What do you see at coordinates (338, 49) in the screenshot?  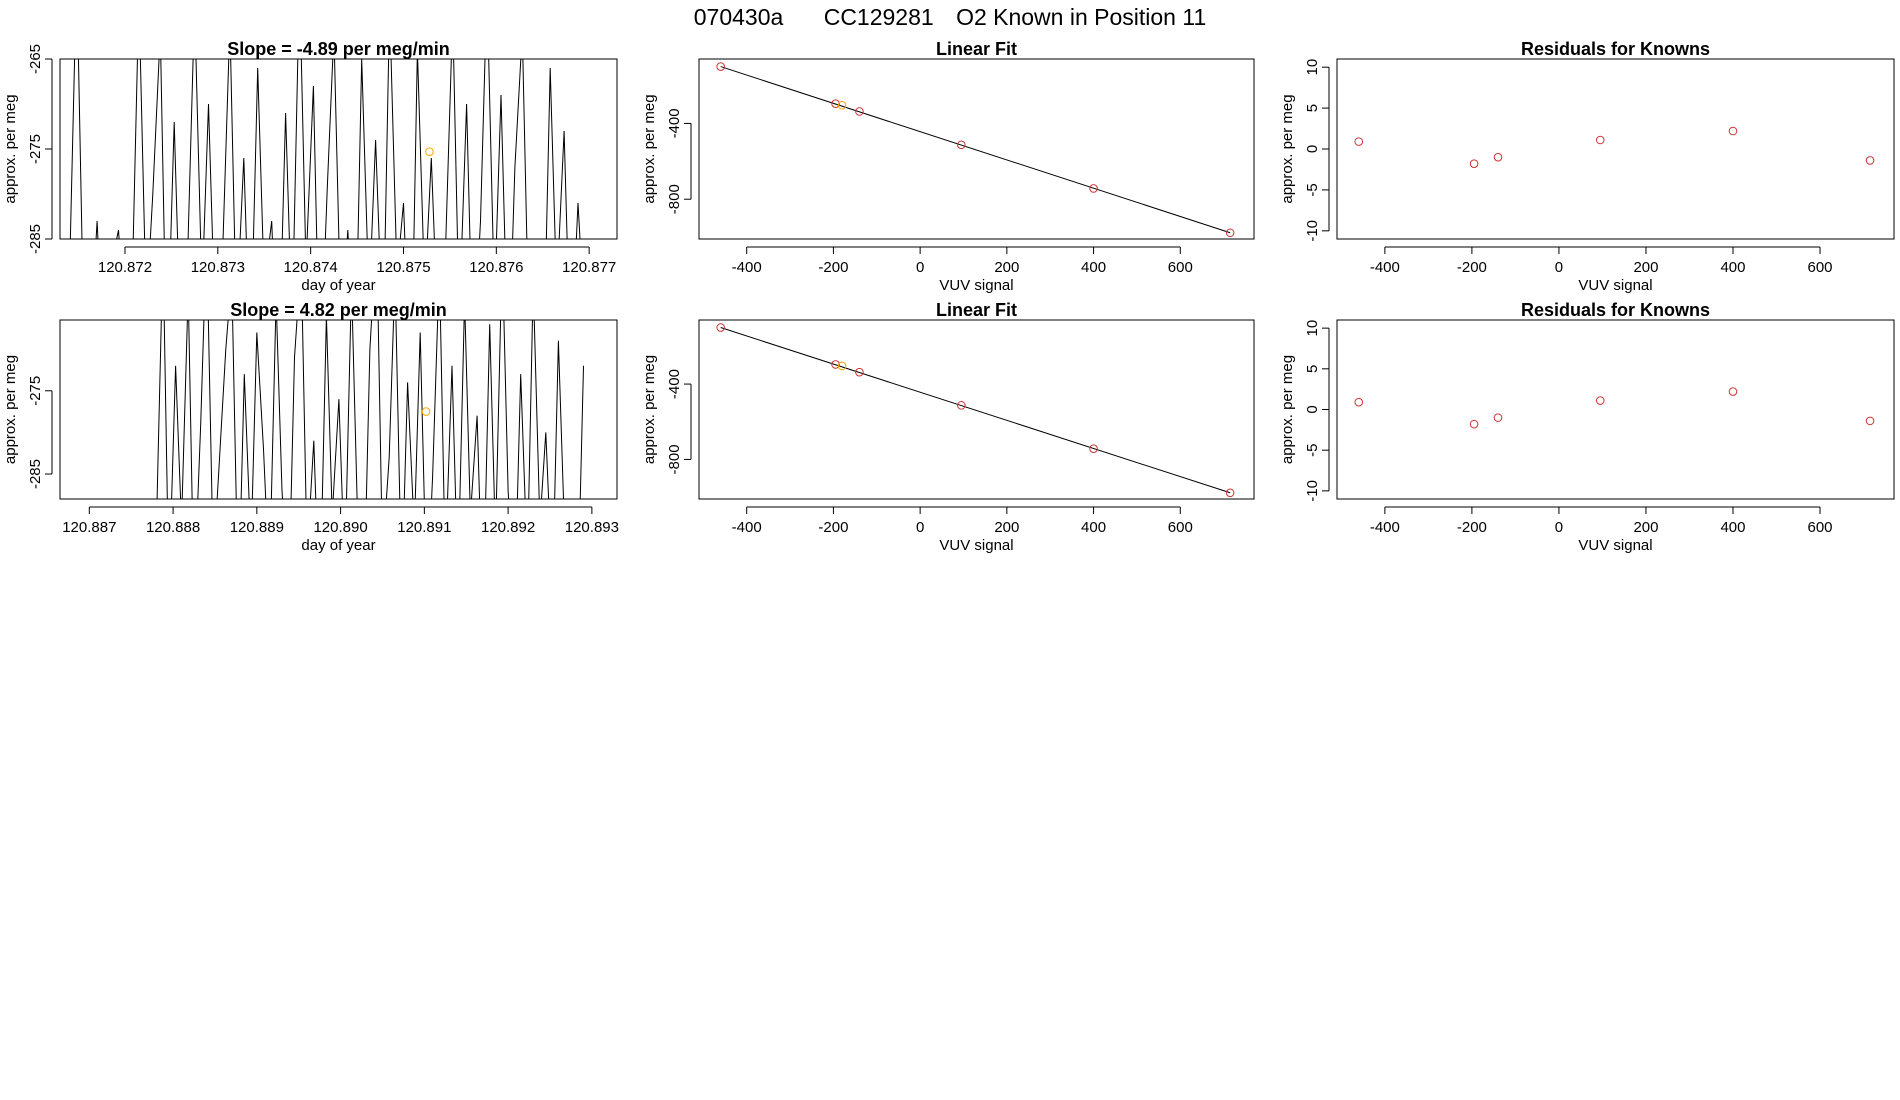 I see `panel-title: Slope = -4.89 per meg/min` at bounding box center [338, 49].